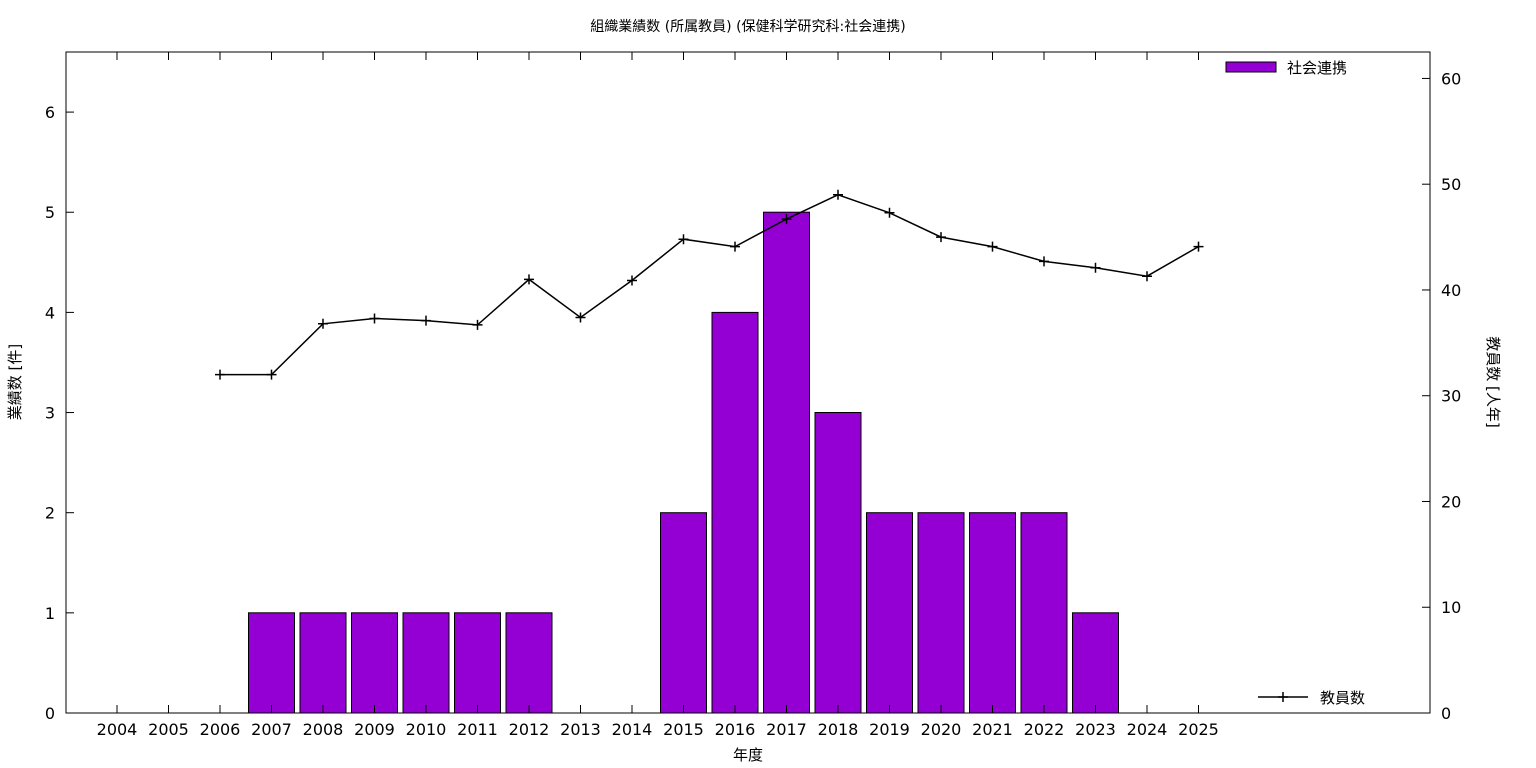  What do you see at coordinates (992, 613) in the screenshot?
I see `bar-2021` at bounding box center [992, 613].